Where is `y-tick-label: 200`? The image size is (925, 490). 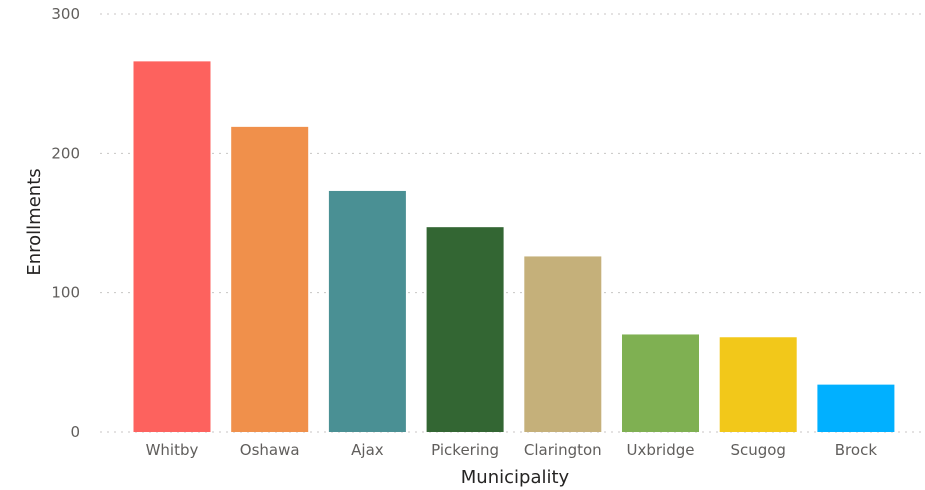
y-tick-label: 200 is located at coordinates (65, 153).